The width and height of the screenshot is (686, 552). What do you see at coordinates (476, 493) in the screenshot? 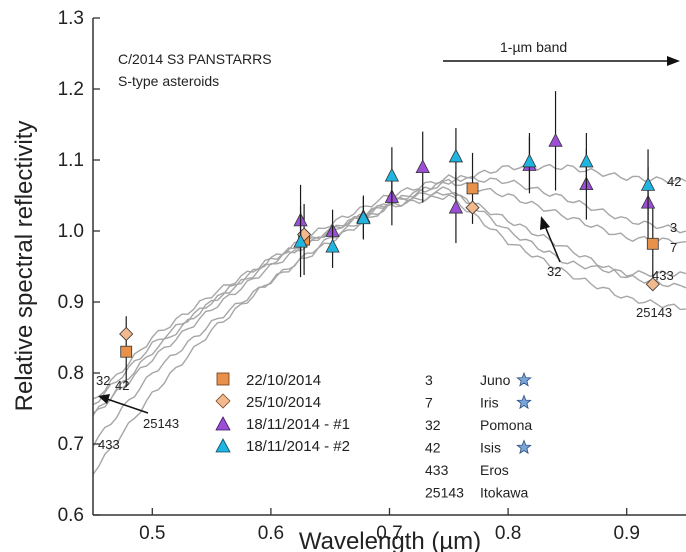
I see `asteroid-row: 25143 Itokawa` at bounding box center [476, 493].